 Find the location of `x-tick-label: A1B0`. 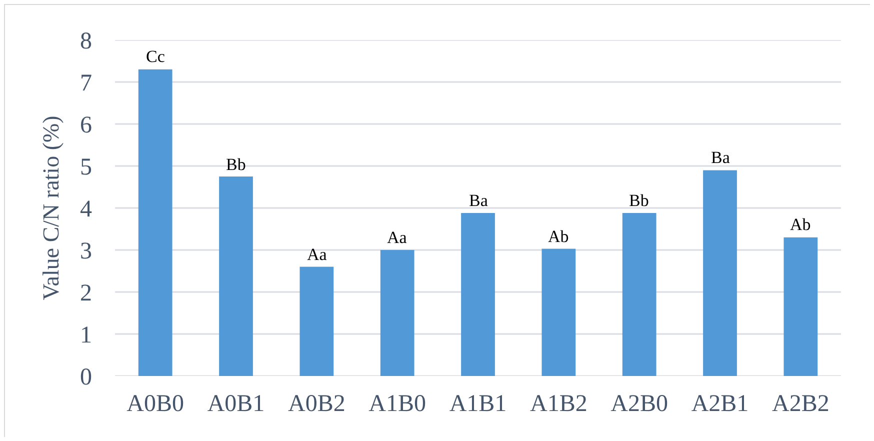

x-tick-label: A1B0 is located at coordinates (397, 404).